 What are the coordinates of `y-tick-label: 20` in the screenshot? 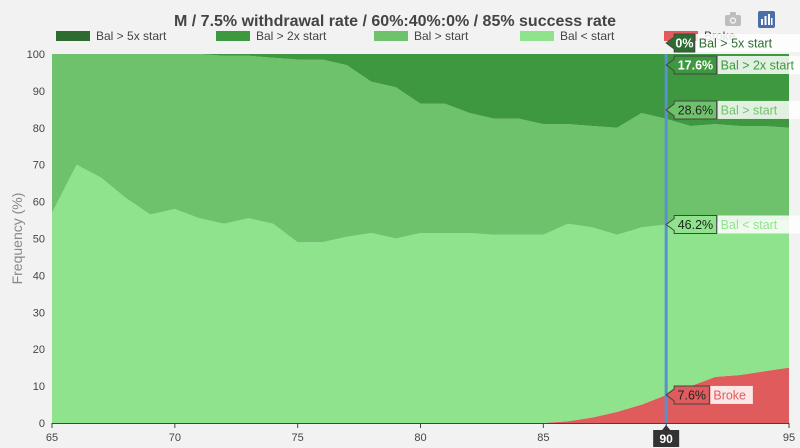 It's located at (39, 350).